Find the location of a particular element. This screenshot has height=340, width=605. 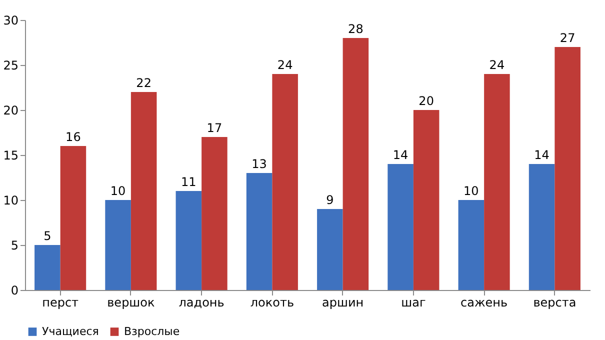

x-tick-label: ладонь is located at coordinates (201, 303).